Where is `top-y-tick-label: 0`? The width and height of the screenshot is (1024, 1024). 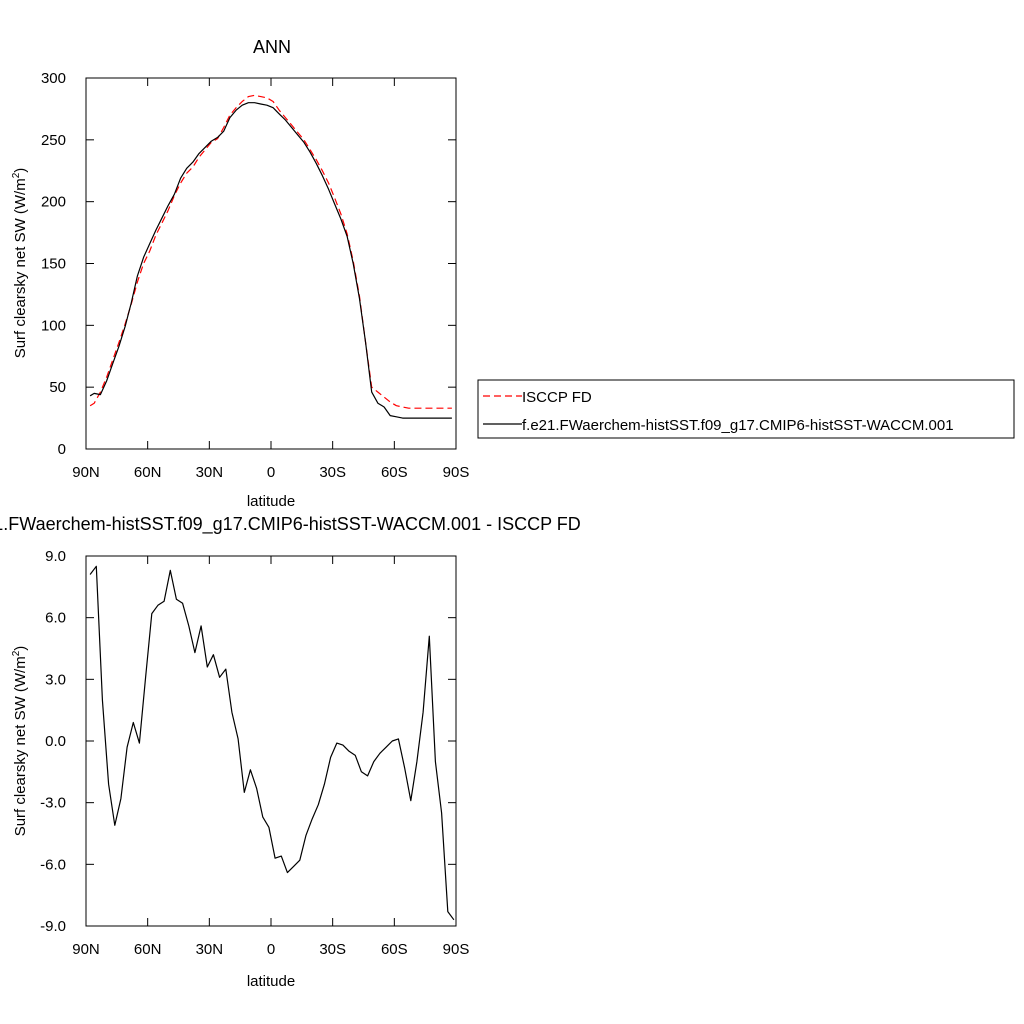
top-y-tick-label: 0 is located at coordinates (62, 449).